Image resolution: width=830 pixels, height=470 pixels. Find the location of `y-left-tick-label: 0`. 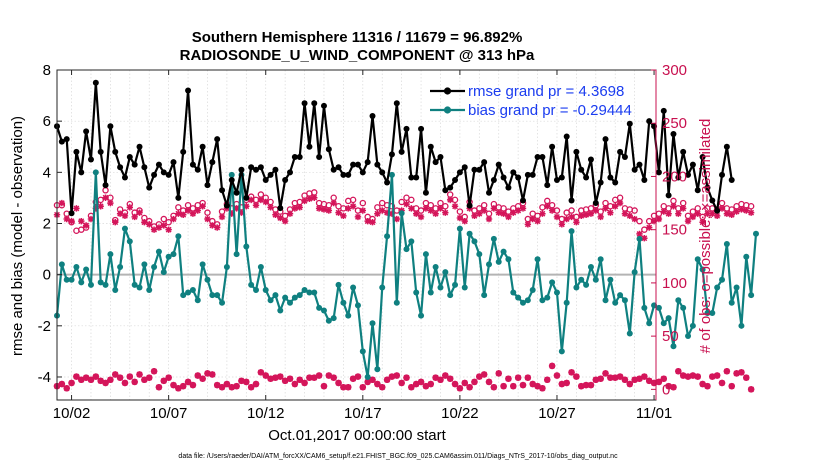

y-left-tick-label: 0 is located at coordinates (47, 275).